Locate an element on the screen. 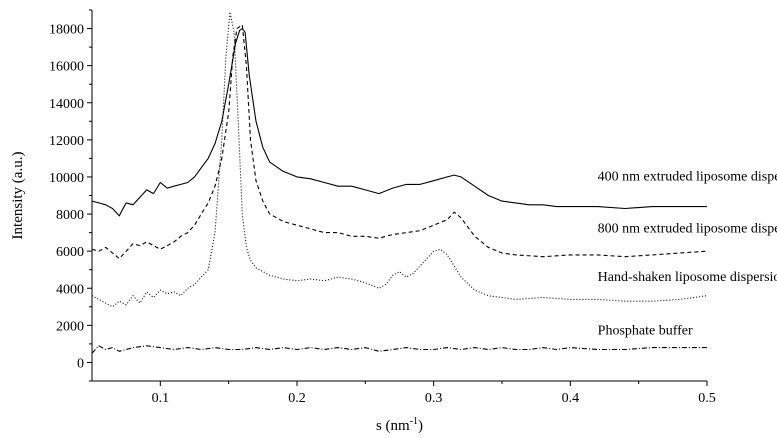 The height and width of the screenshot is (438, 777). series-annotation-2: 800 nm extruded liposome dispersion is located at coordinates (687, 229).